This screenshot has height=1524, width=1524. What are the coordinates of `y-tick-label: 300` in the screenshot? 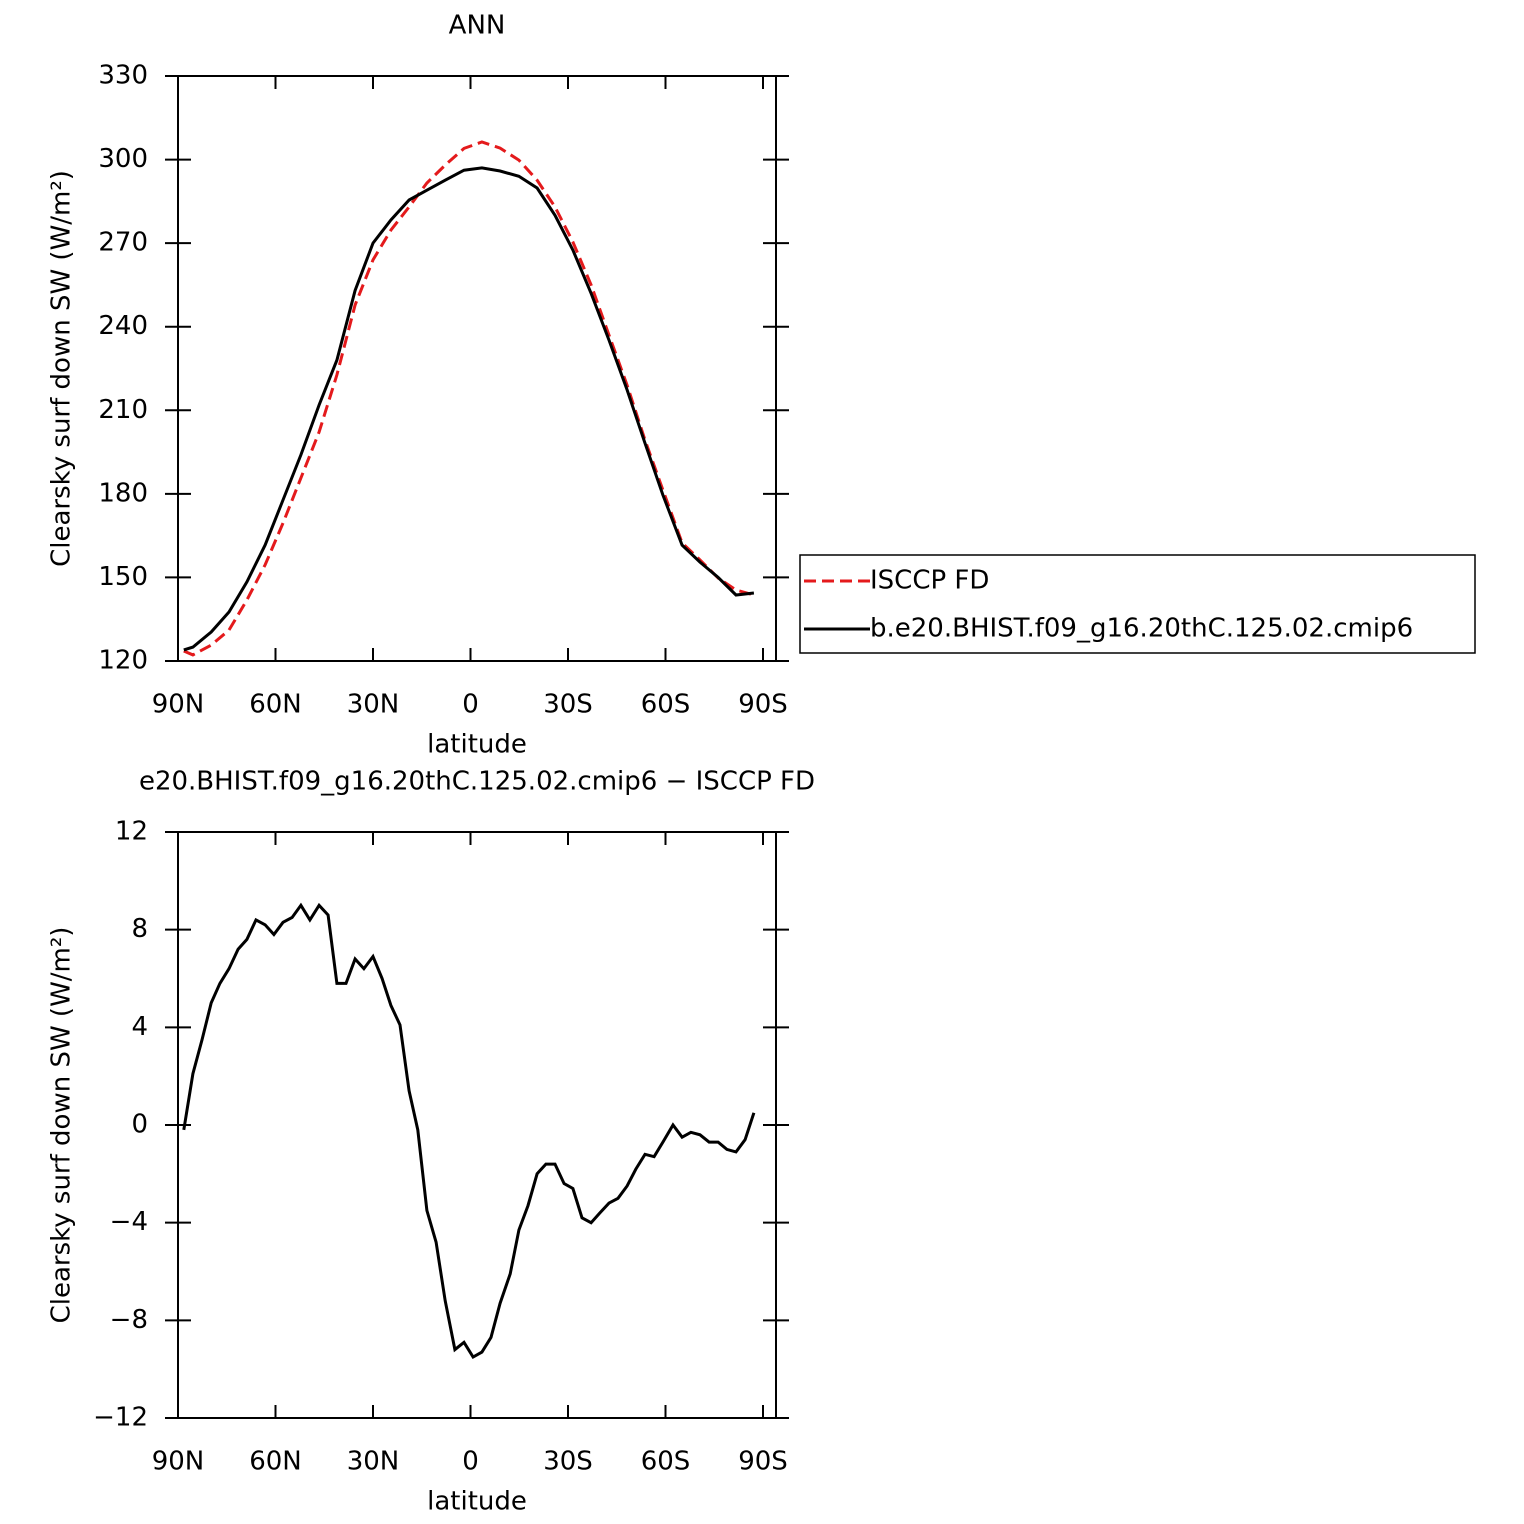 It's located at (123, 159).